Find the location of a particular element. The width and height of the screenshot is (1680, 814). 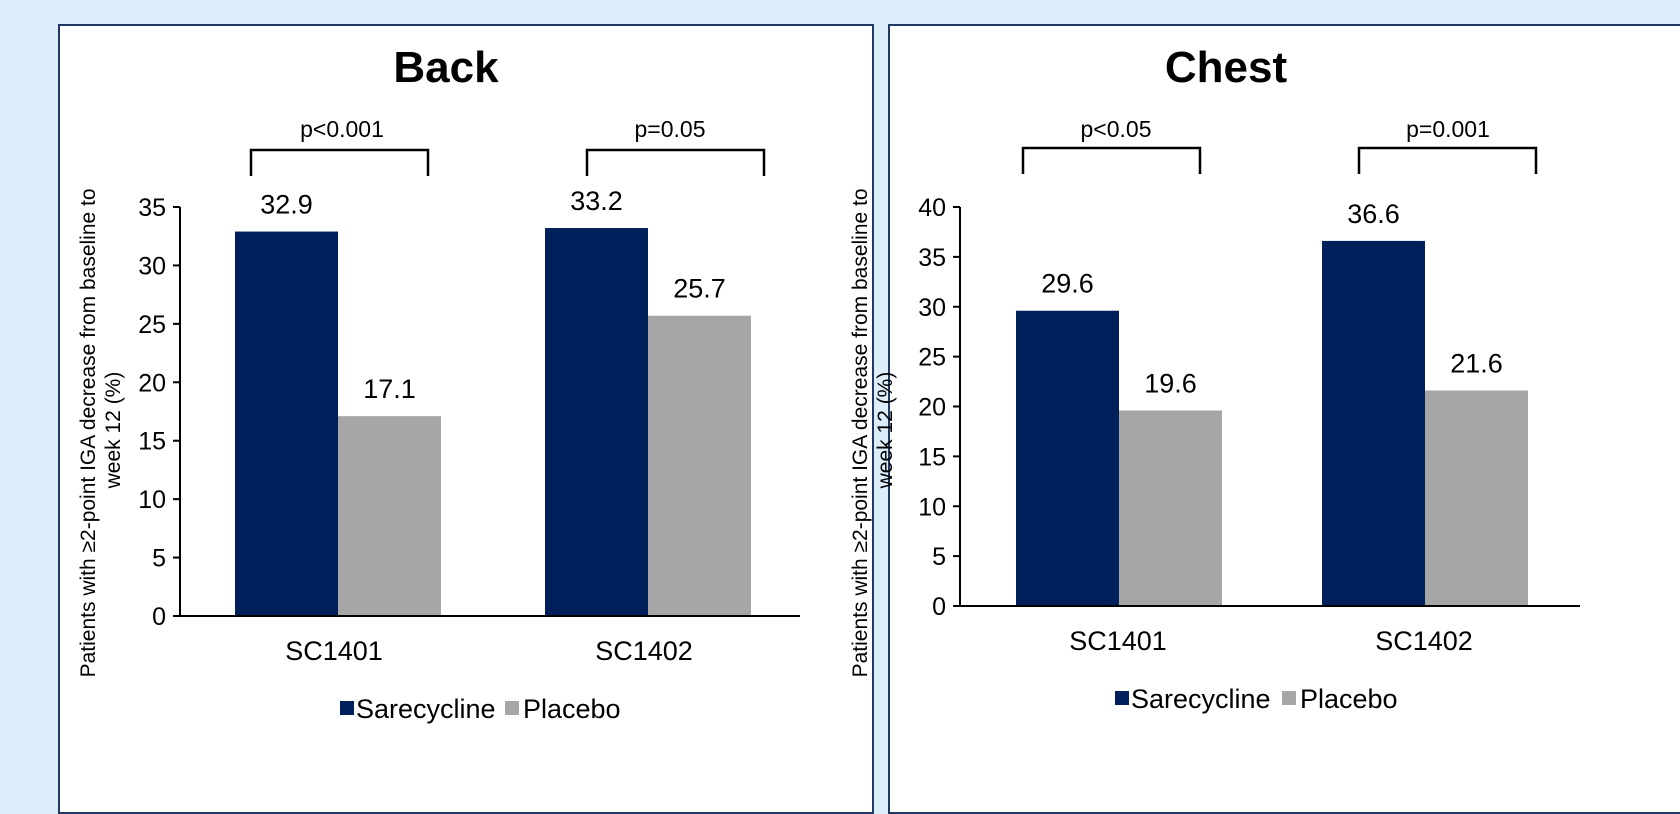

p-value-annotation-sc1402: p=0.001 is located at coordinates (1448, 129).